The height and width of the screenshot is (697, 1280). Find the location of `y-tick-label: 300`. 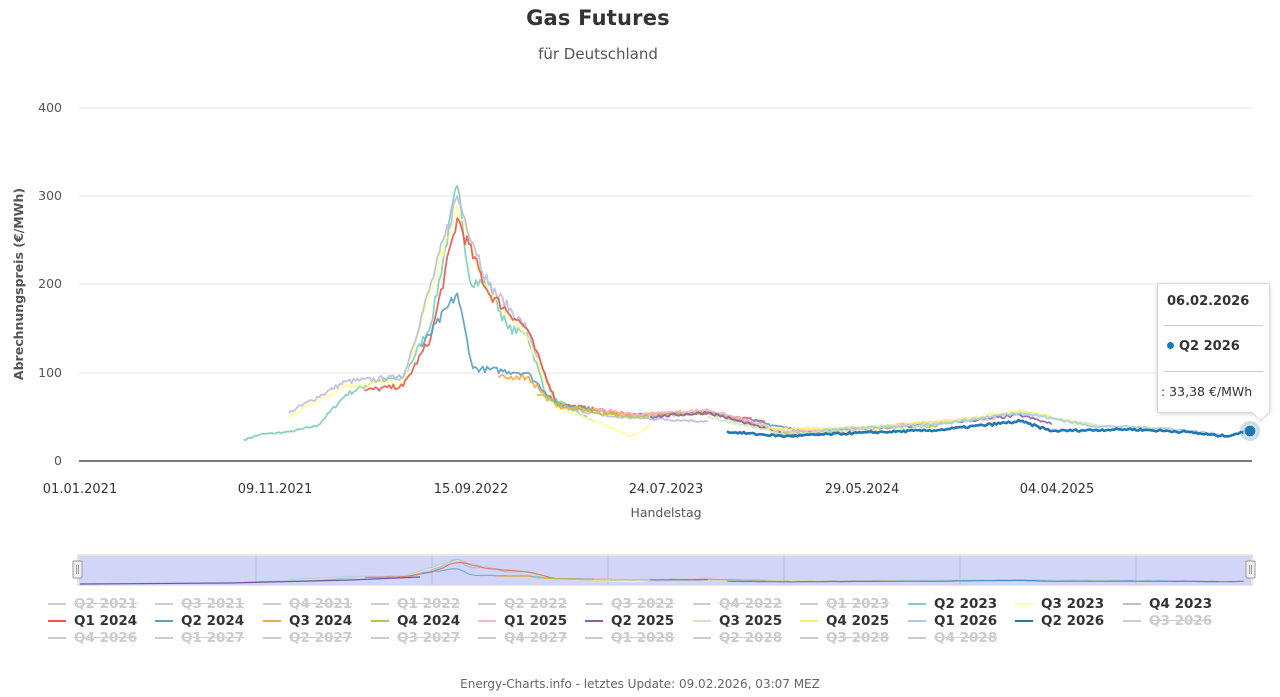

y-tick-label: 300 is located at coordinates (50, 195).